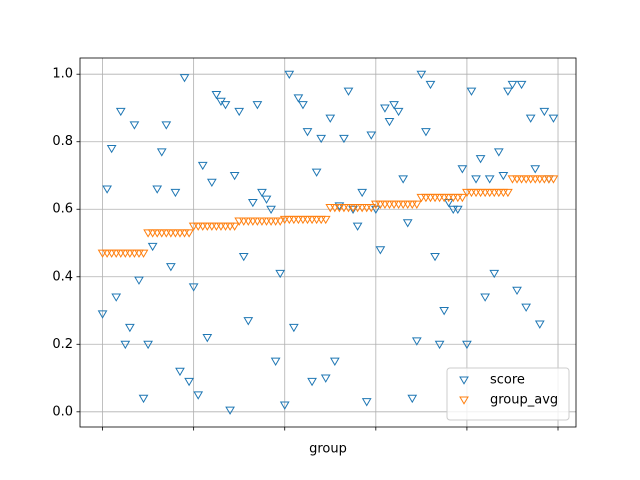 This screenshot has width=640, height=480. What do you see at coordinates (62, 209) in the screenshot?
I see `y-tick-label: 0.6` at bounding box center [62, 209].